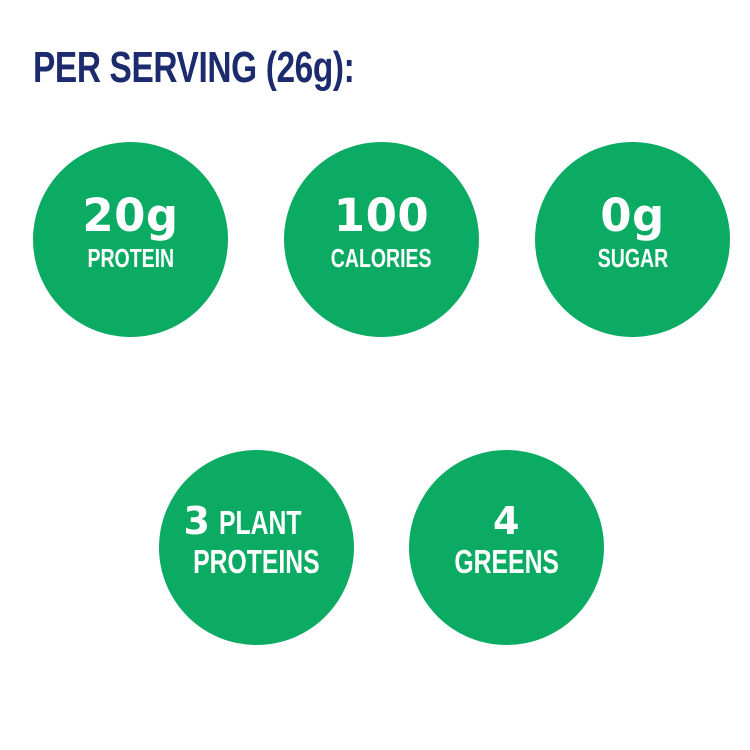  I want to click on stat-circle-greens: 4 GREENS, so click(506, 547).